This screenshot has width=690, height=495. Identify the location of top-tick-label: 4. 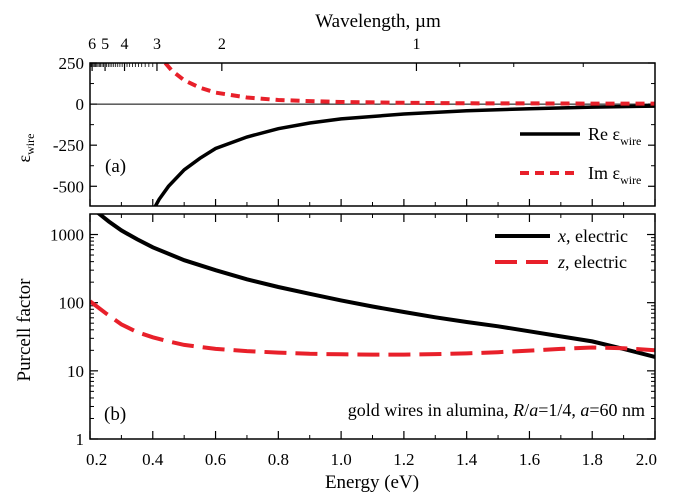
(125, 44).